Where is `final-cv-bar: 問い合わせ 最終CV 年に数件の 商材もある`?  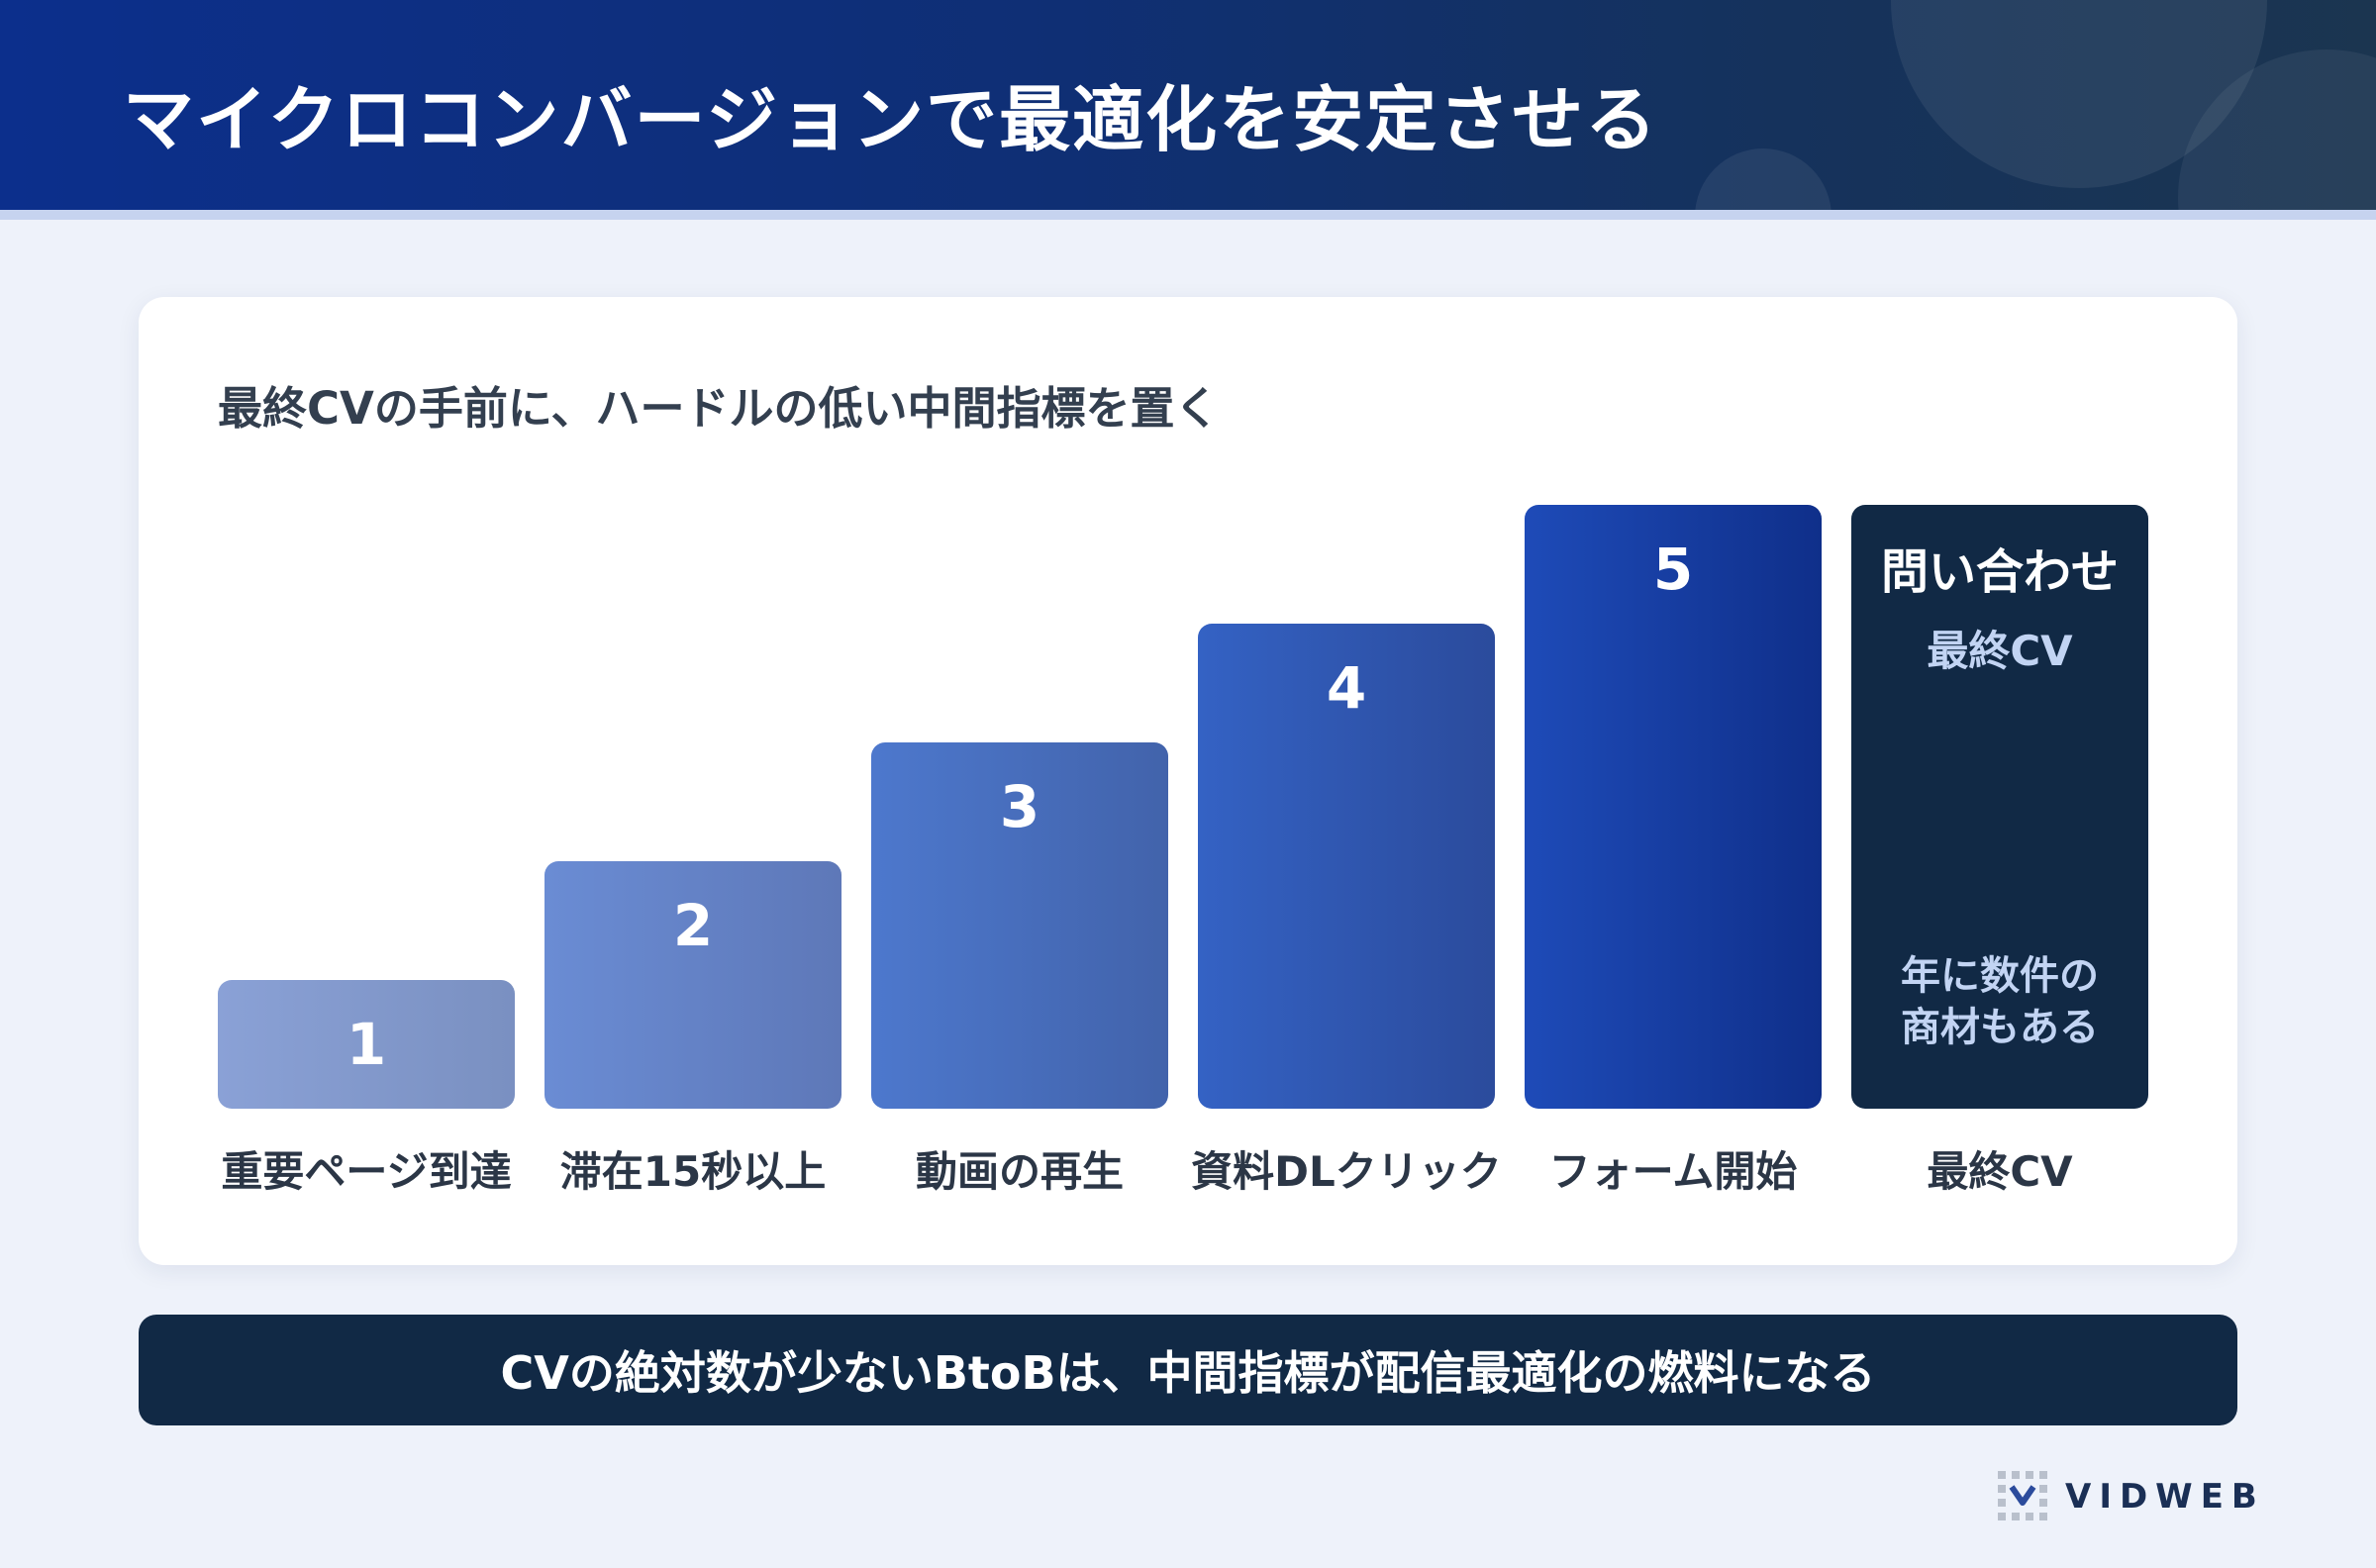
final-cv-bar: 問い合わせ 最終CV 年に数件の 商材もある is located at coordinates (1999, 807).